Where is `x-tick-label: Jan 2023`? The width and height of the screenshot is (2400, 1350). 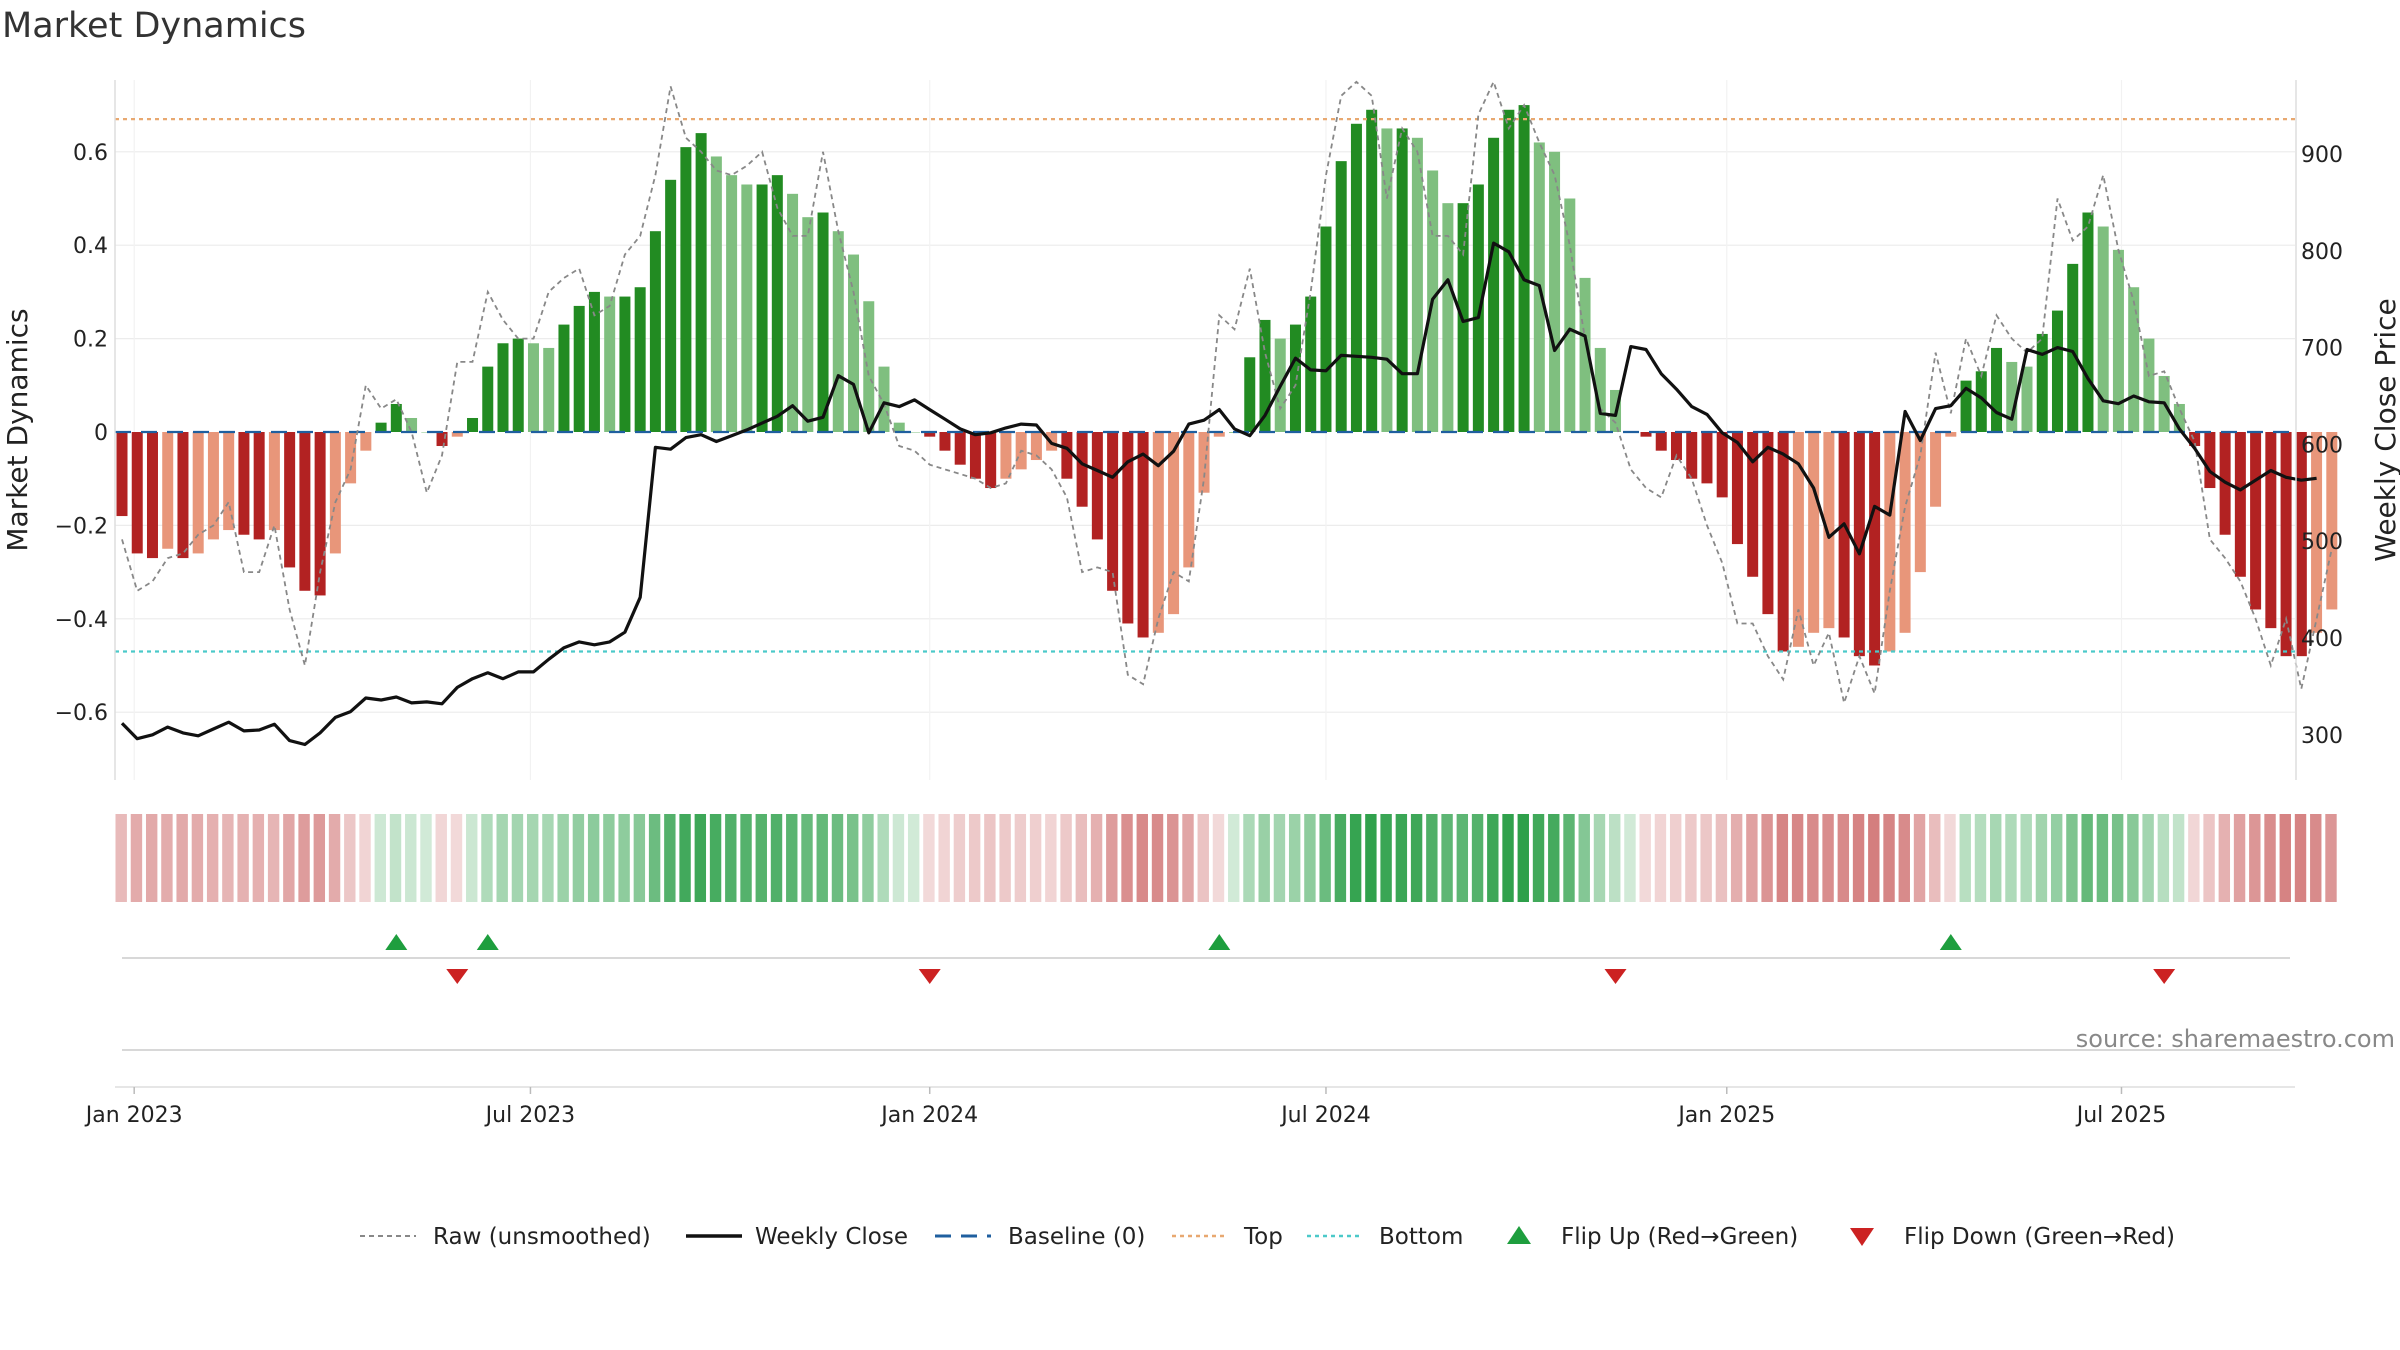
x-tick-label: Jan 2023 is located at coordinates (133, 1115).